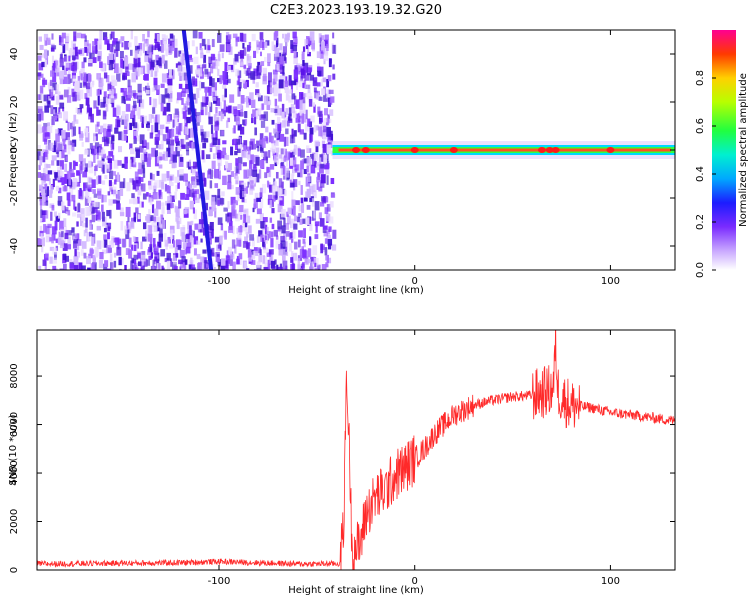  What do you see at coordinates (705, 174) in the screenshot?
I see `colorbar-ticks: 0.00.20.40.60.8` at bounding box center [705, 174].